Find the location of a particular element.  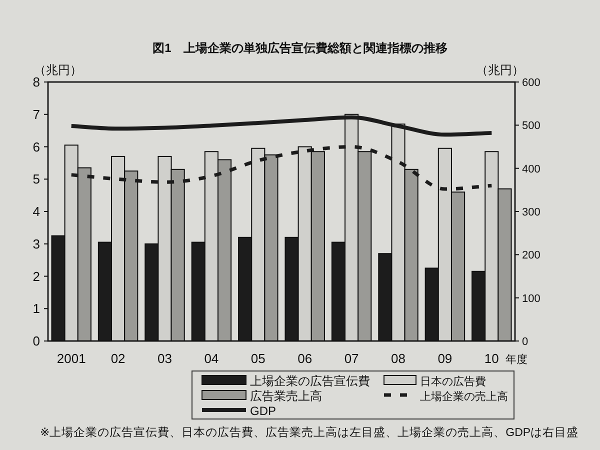

legend-label: 上場企業の売上高 is located at coordinates (464, 397).